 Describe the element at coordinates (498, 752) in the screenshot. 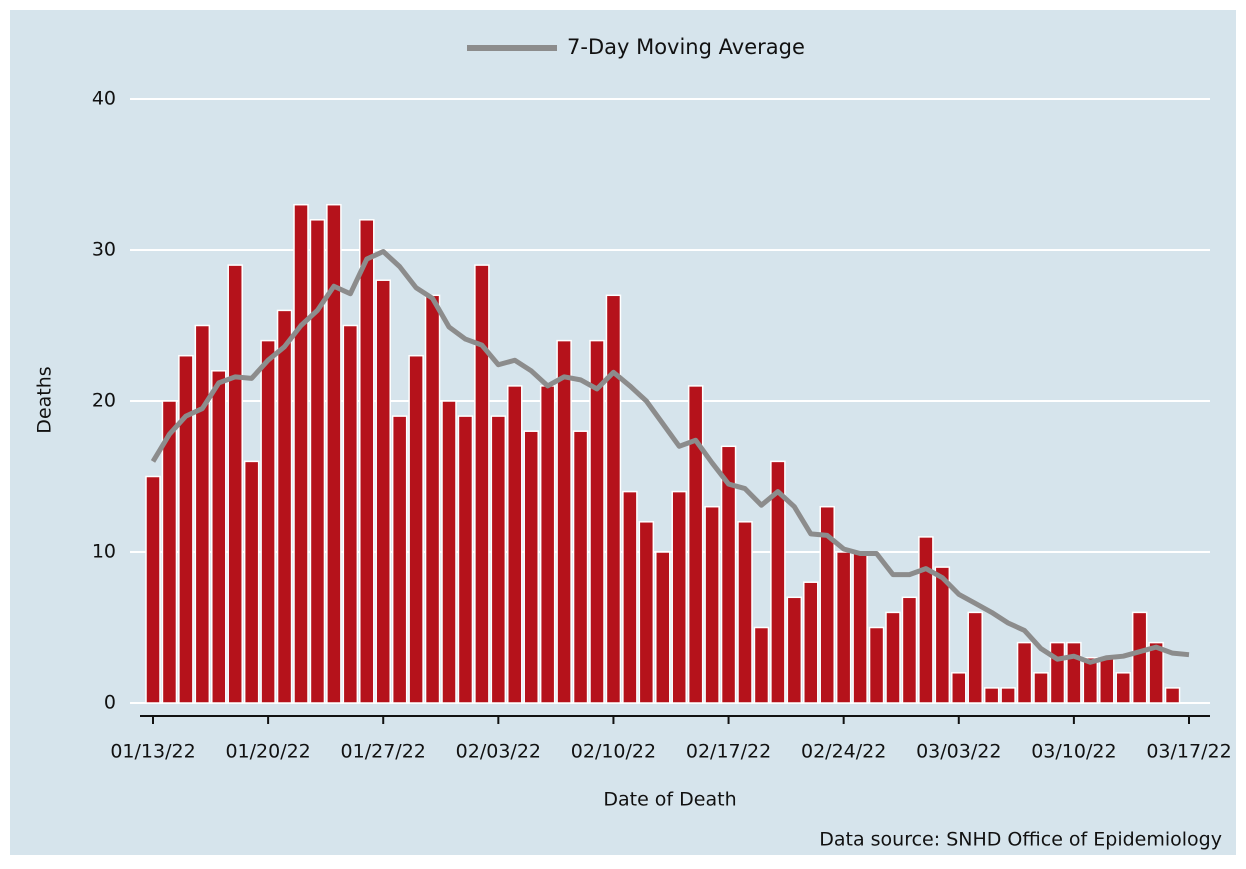

I see `x-tick-label: 02/03/22` at that location.